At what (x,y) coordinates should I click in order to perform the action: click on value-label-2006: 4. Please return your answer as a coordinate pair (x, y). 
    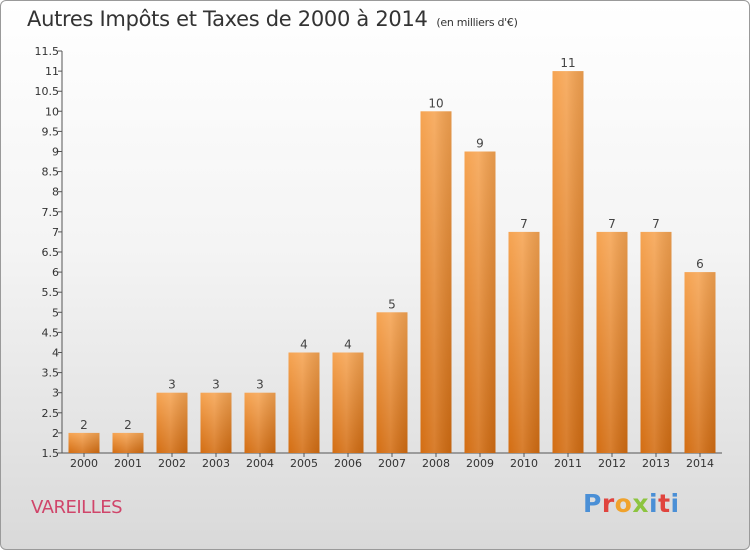
    Looking at the image, I should click on (348, 345).